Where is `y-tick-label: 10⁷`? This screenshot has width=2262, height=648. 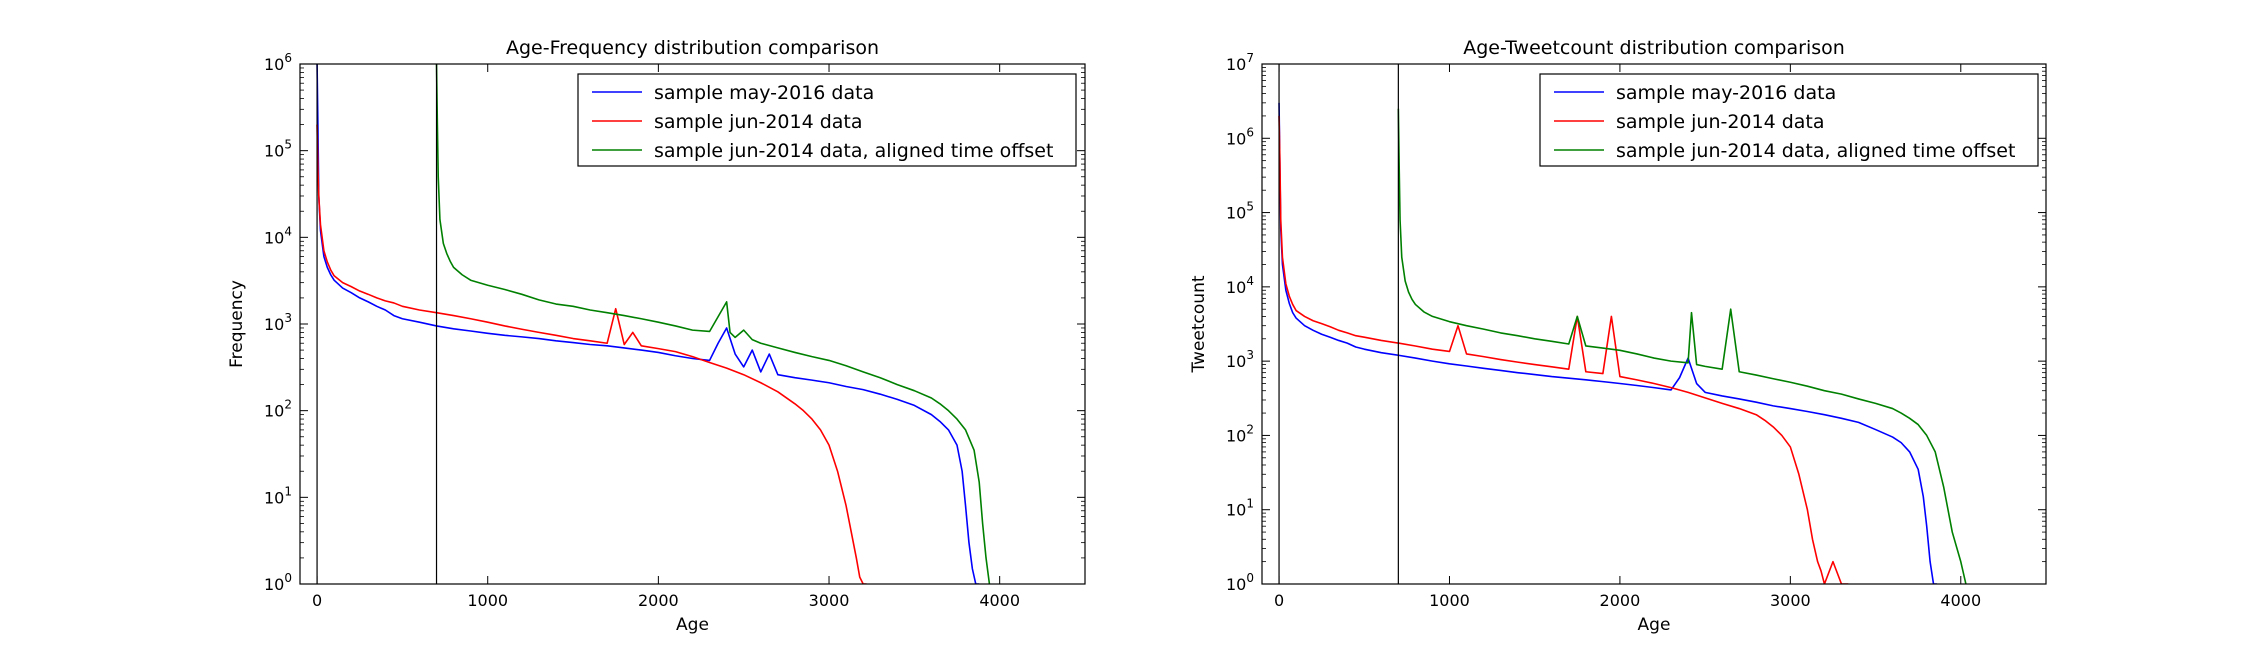 y-tick-label: 10⁷ is located at coordinates (1240, 62).